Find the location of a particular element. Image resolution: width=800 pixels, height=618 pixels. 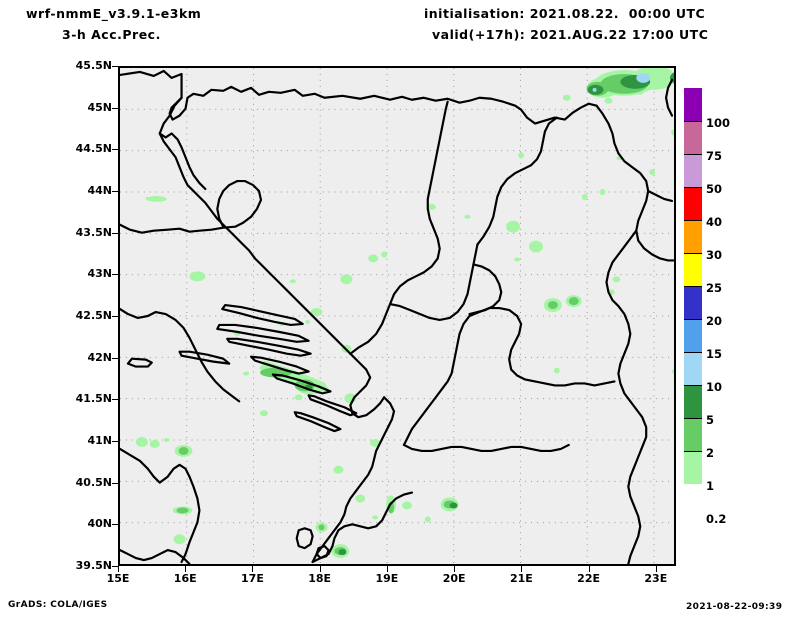

x-axis-label: 15E is located at coordinates (118, 578).